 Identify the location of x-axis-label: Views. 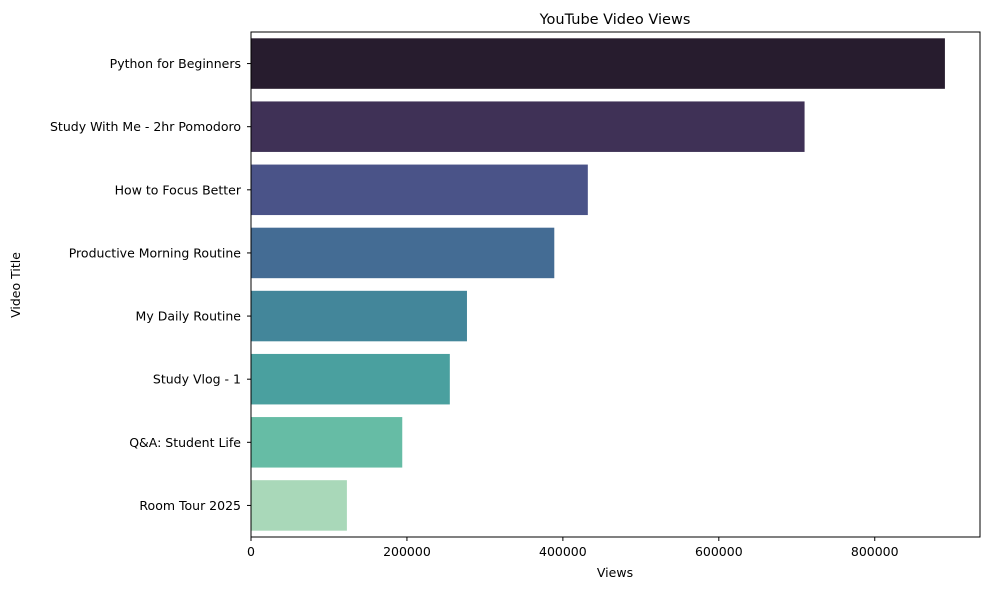
(615, 572).